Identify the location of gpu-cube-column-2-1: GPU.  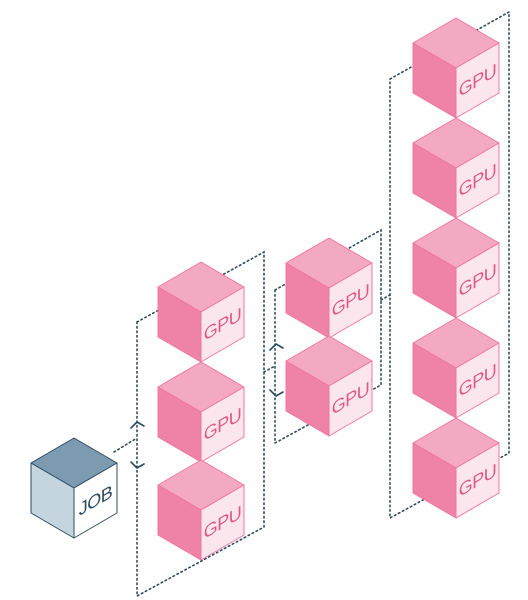
(329, 288).